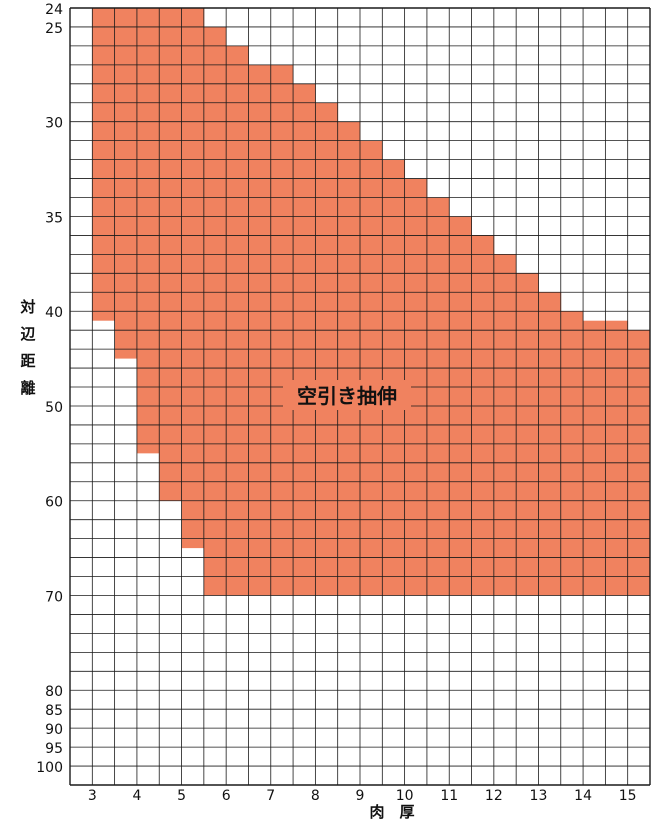 The image size is (665, 829). What do you see at coordinates (54, 408) in the screenshot?
I see `y-tick-label: 50` at bounding box center [54, 408].